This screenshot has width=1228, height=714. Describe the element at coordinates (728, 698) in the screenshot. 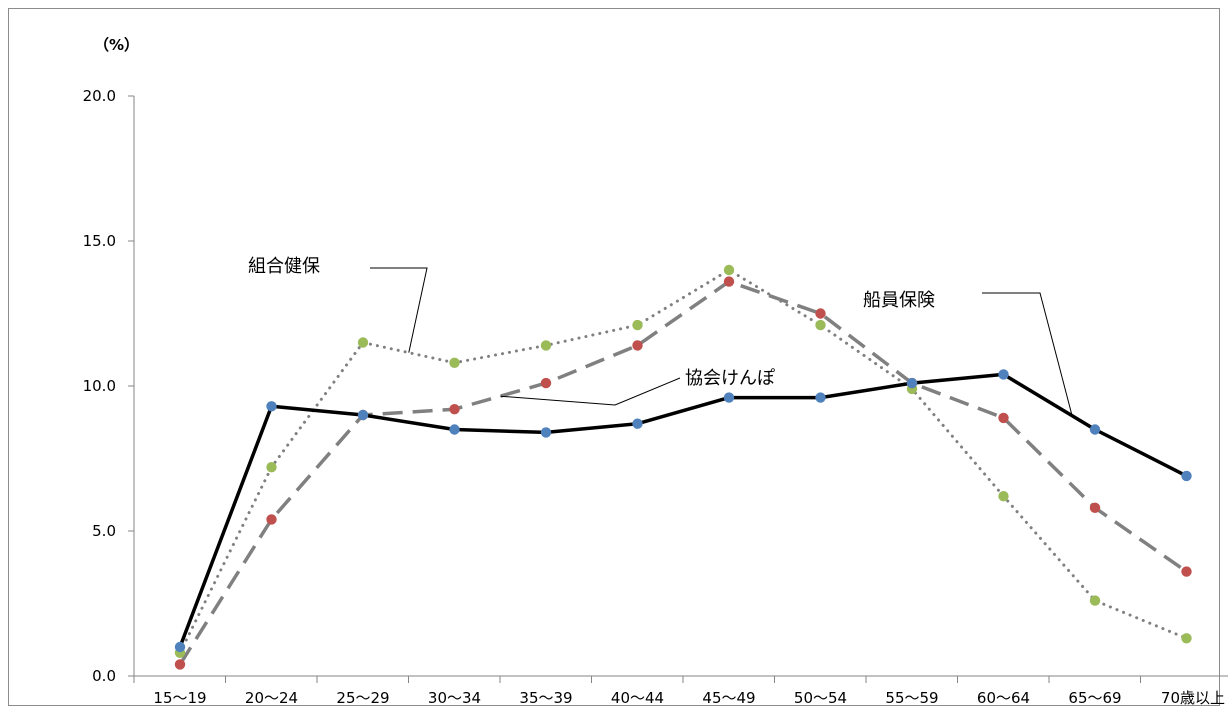

I see `x-tick-label: 45〜49` at that location.